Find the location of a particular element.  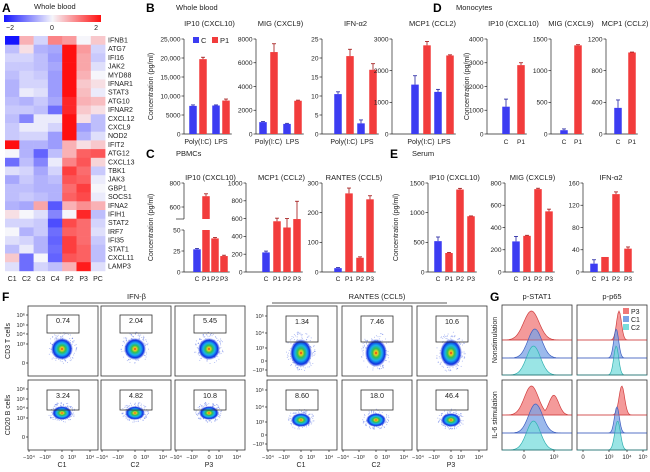

row-label: CD3 T cells is located at coordinates (8, 341).